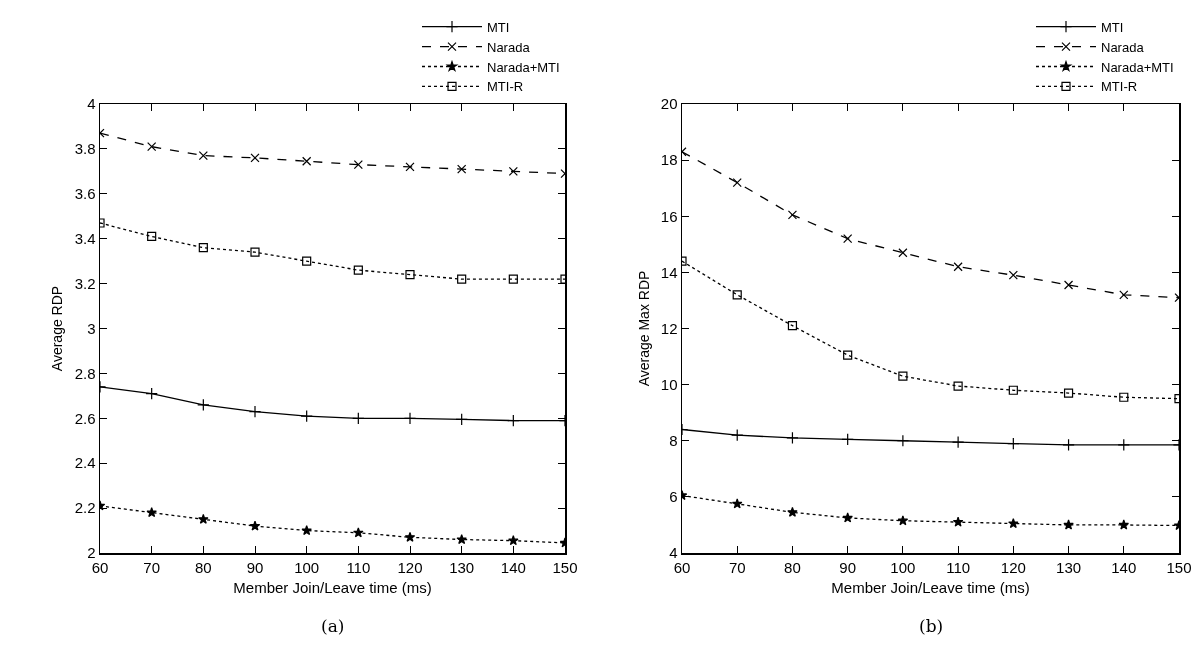 The width and height of the screenshot is (1204, 653). What do you see at coordinates (85, 508) in the screenshot?
I see `y-tick-label: 2.2` at bounding box center [85, 508].